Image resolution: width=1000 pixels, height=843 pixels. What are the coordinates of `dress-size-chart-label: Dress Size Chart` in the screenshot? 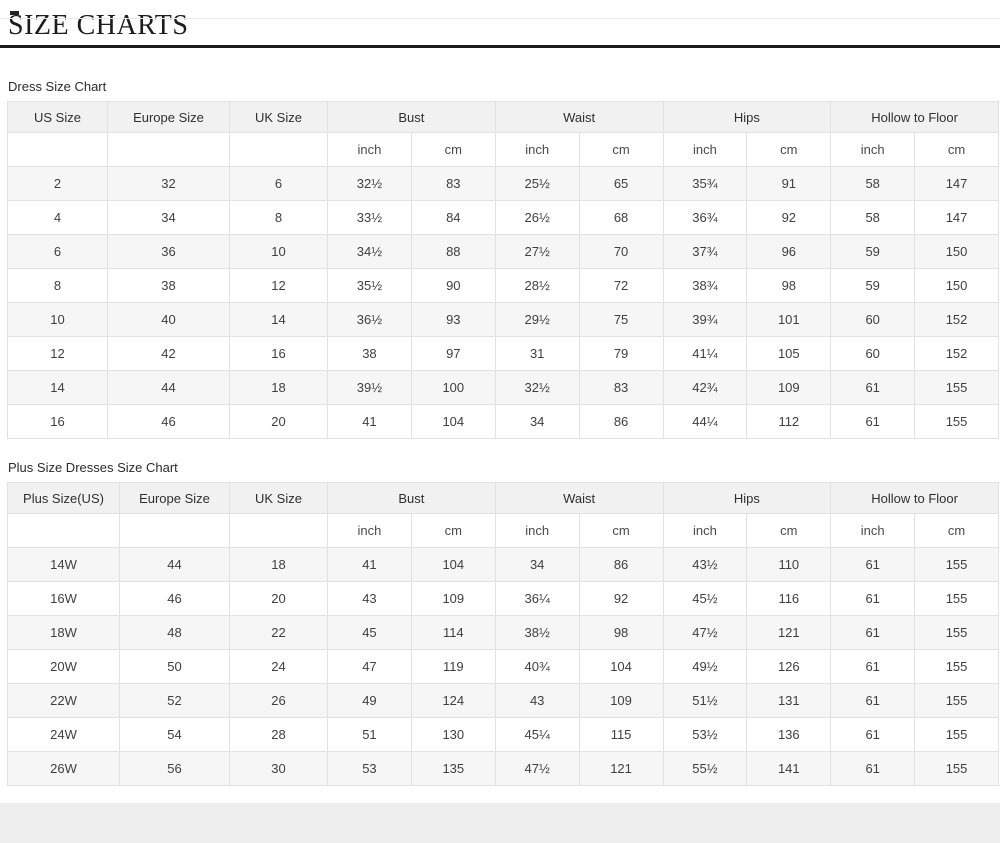 It's located at (57, 86).